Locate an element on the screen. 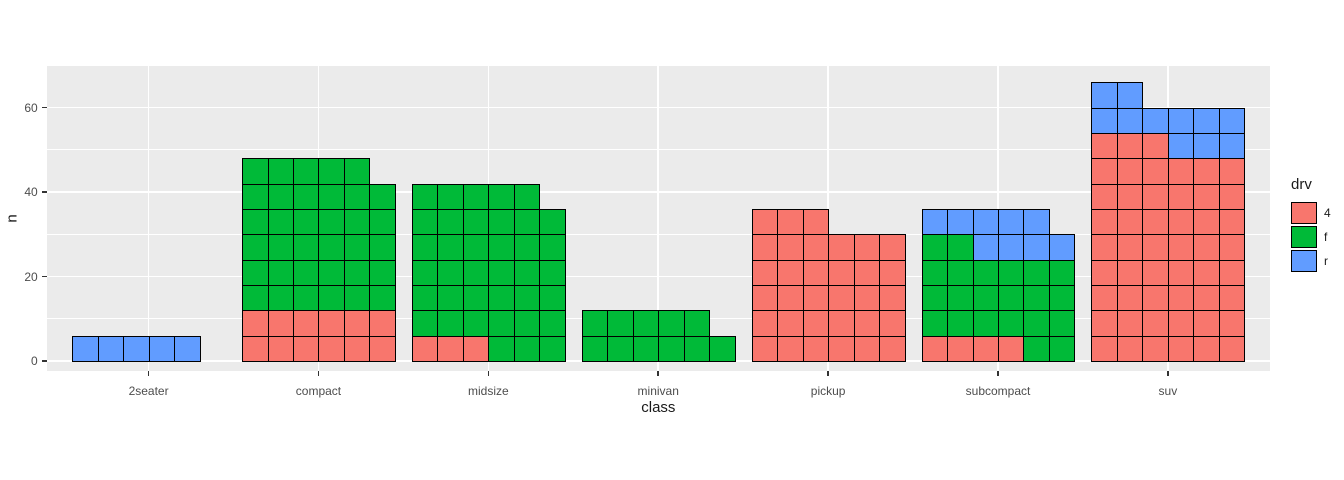  x-tick-label-subcompact: subcompact is located at coordinates (998, 391).